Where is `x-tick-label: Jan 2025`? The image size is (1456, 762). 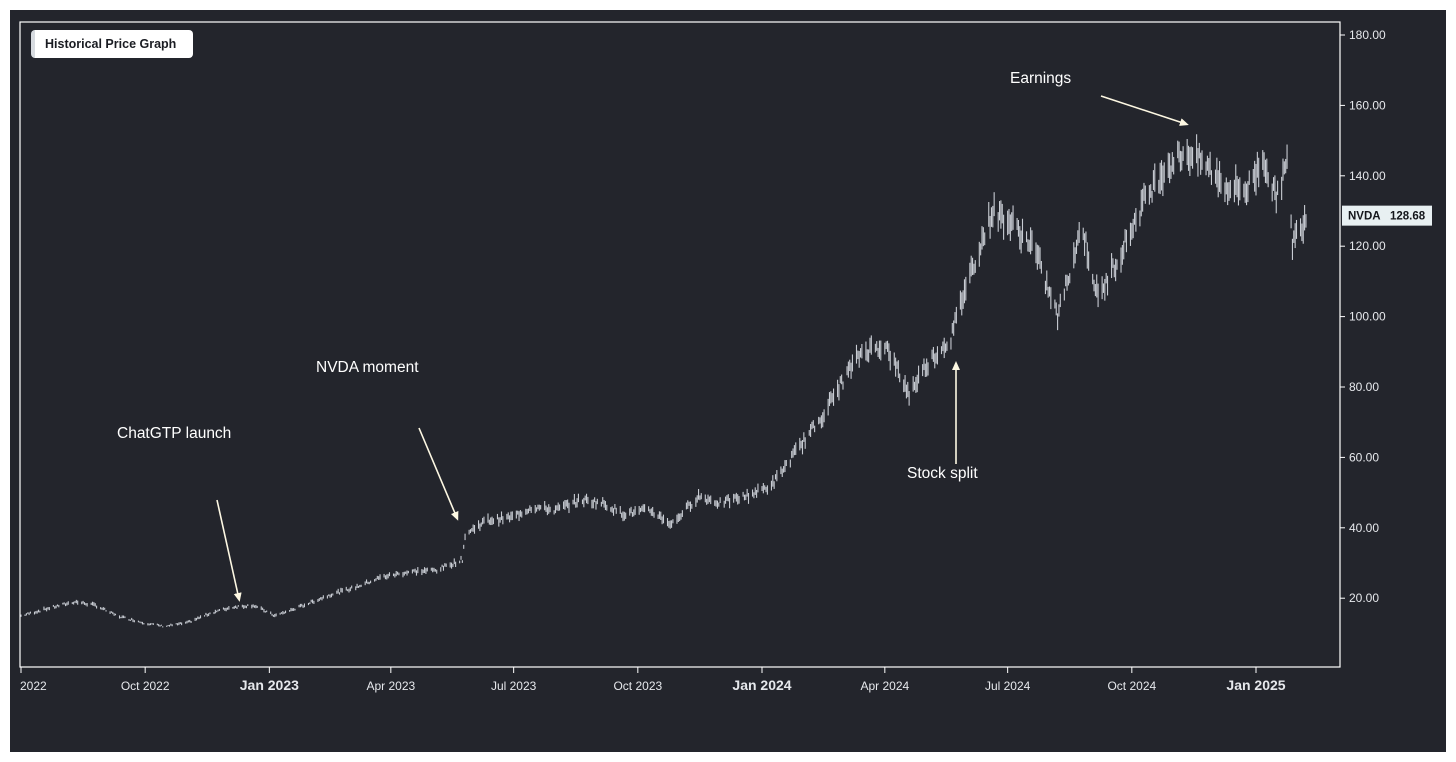 x-tick-label: Jan 2025 is located at coordinates (1255, 685).